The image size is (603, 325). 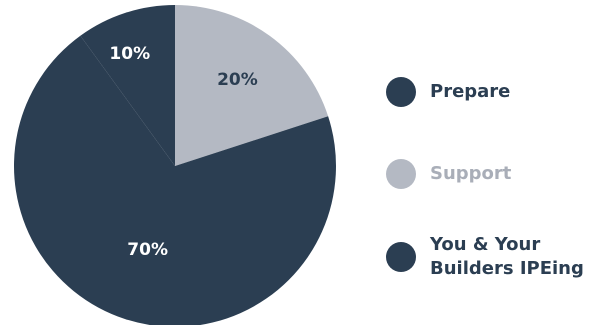 I want to click on pie-label-prepare: 10%, so click(x=129, y=54).